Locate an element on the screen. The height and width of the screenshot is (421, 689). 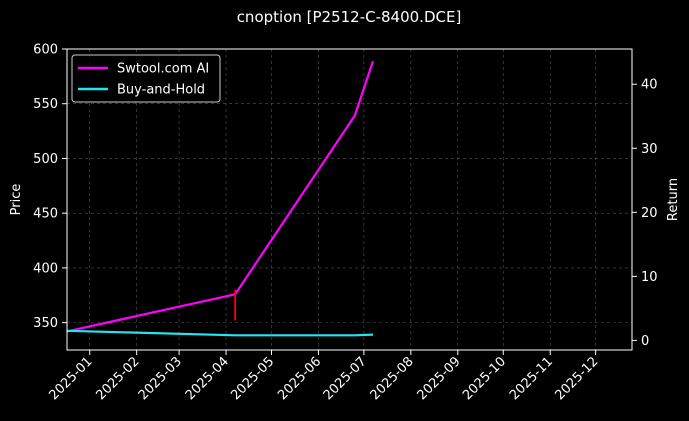
x-tick-label: 2025-01 is located at coordinates (71, 378).